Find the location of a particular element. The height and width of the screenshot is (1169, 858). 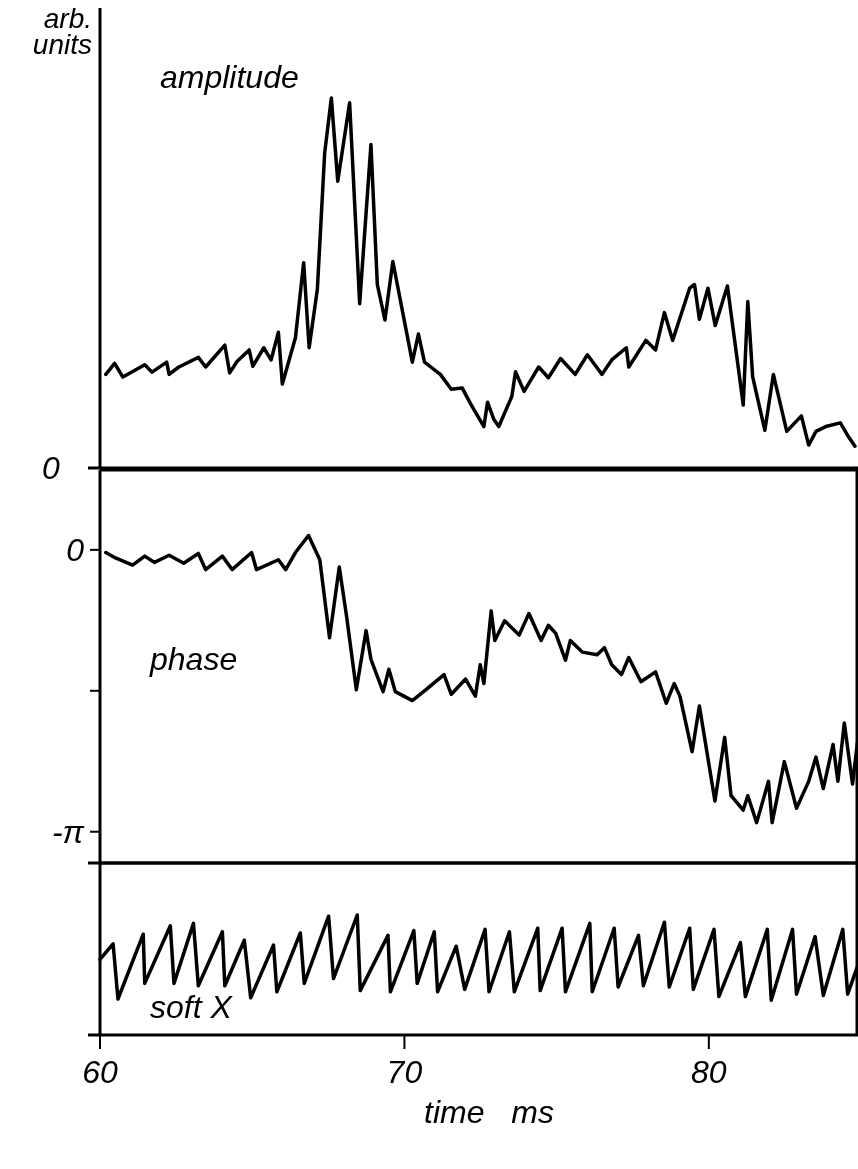

text: amplitude is located at coordinates (229, 77).